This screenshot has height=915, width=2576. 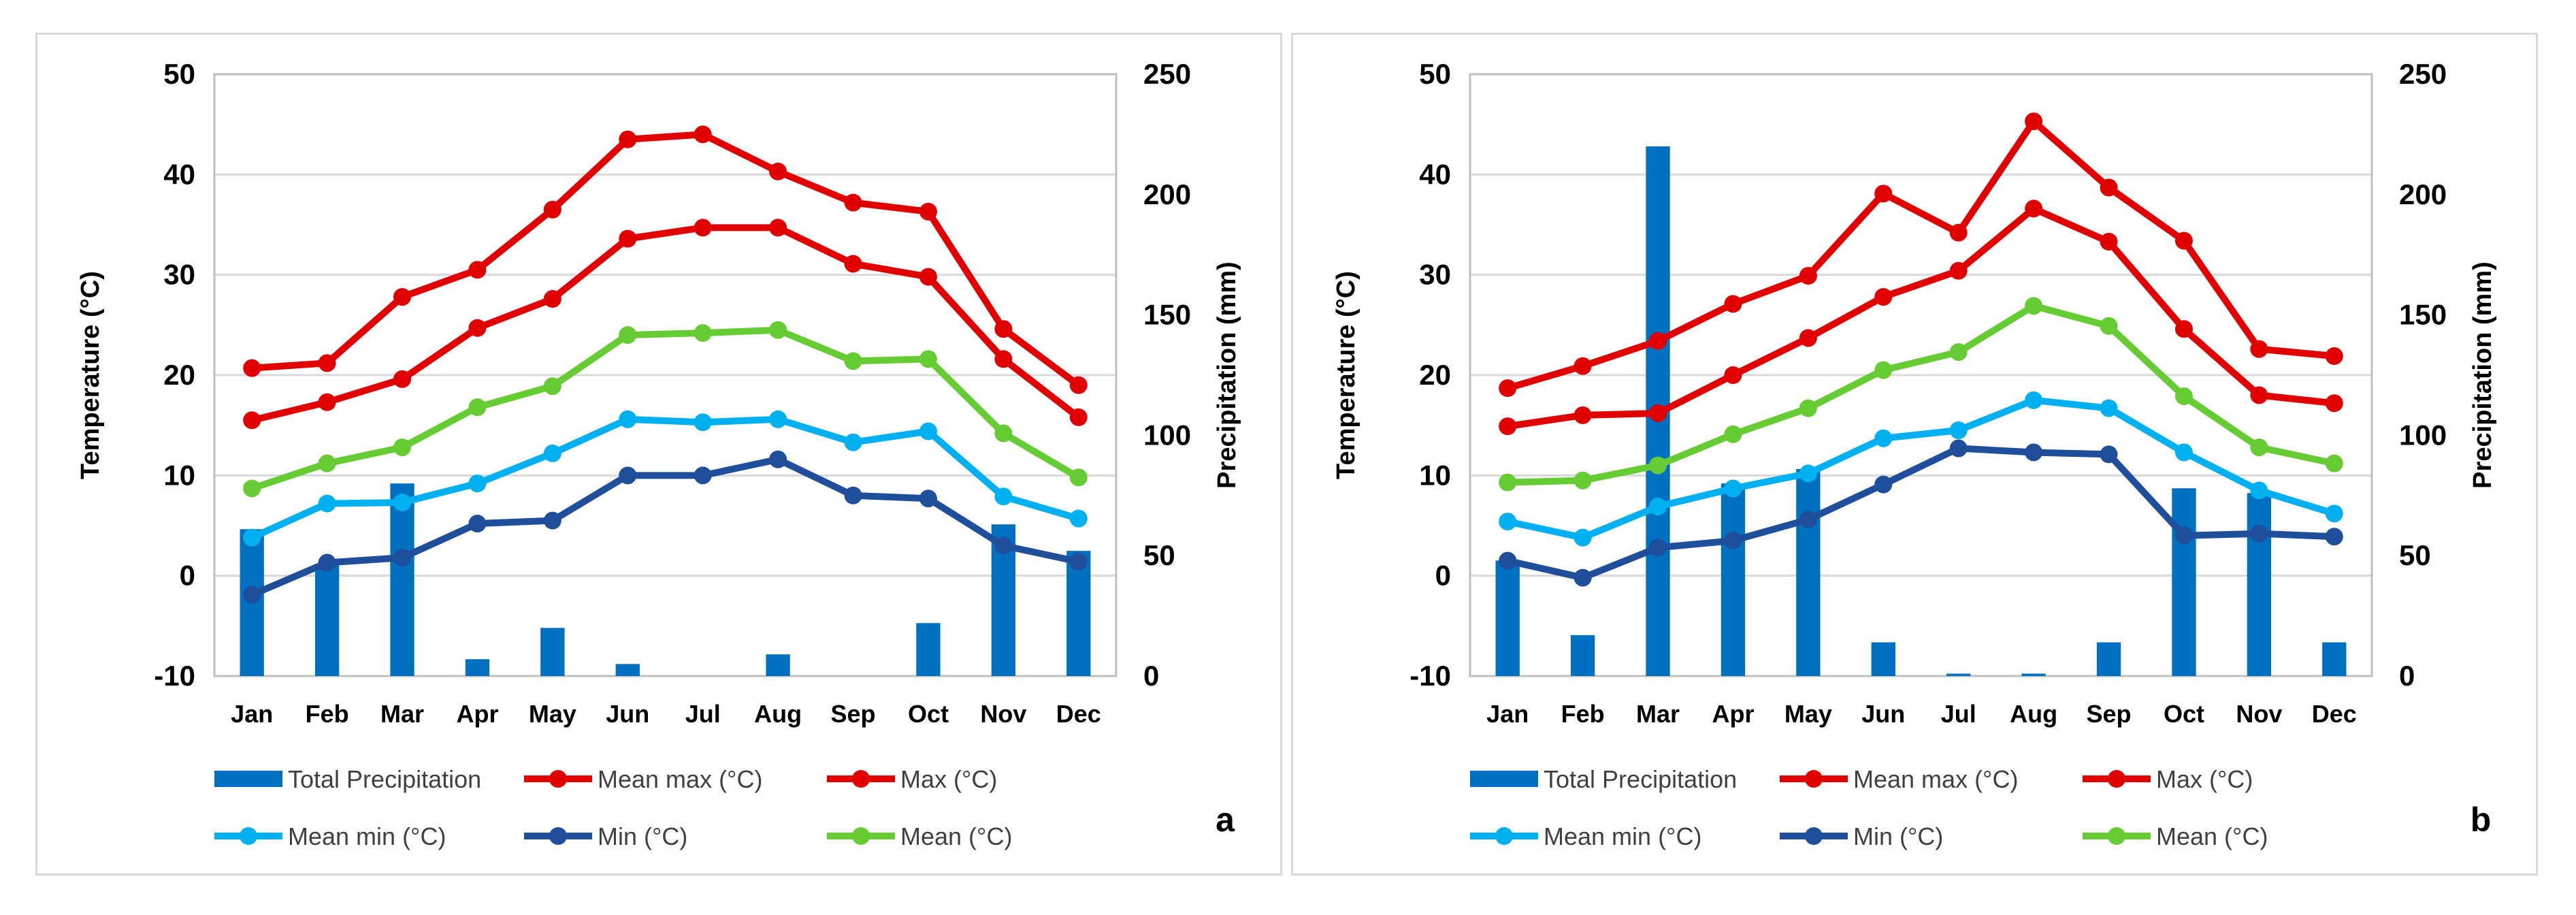 I want to click on x-tick-label: Dec, so click(x=2334, y=714).